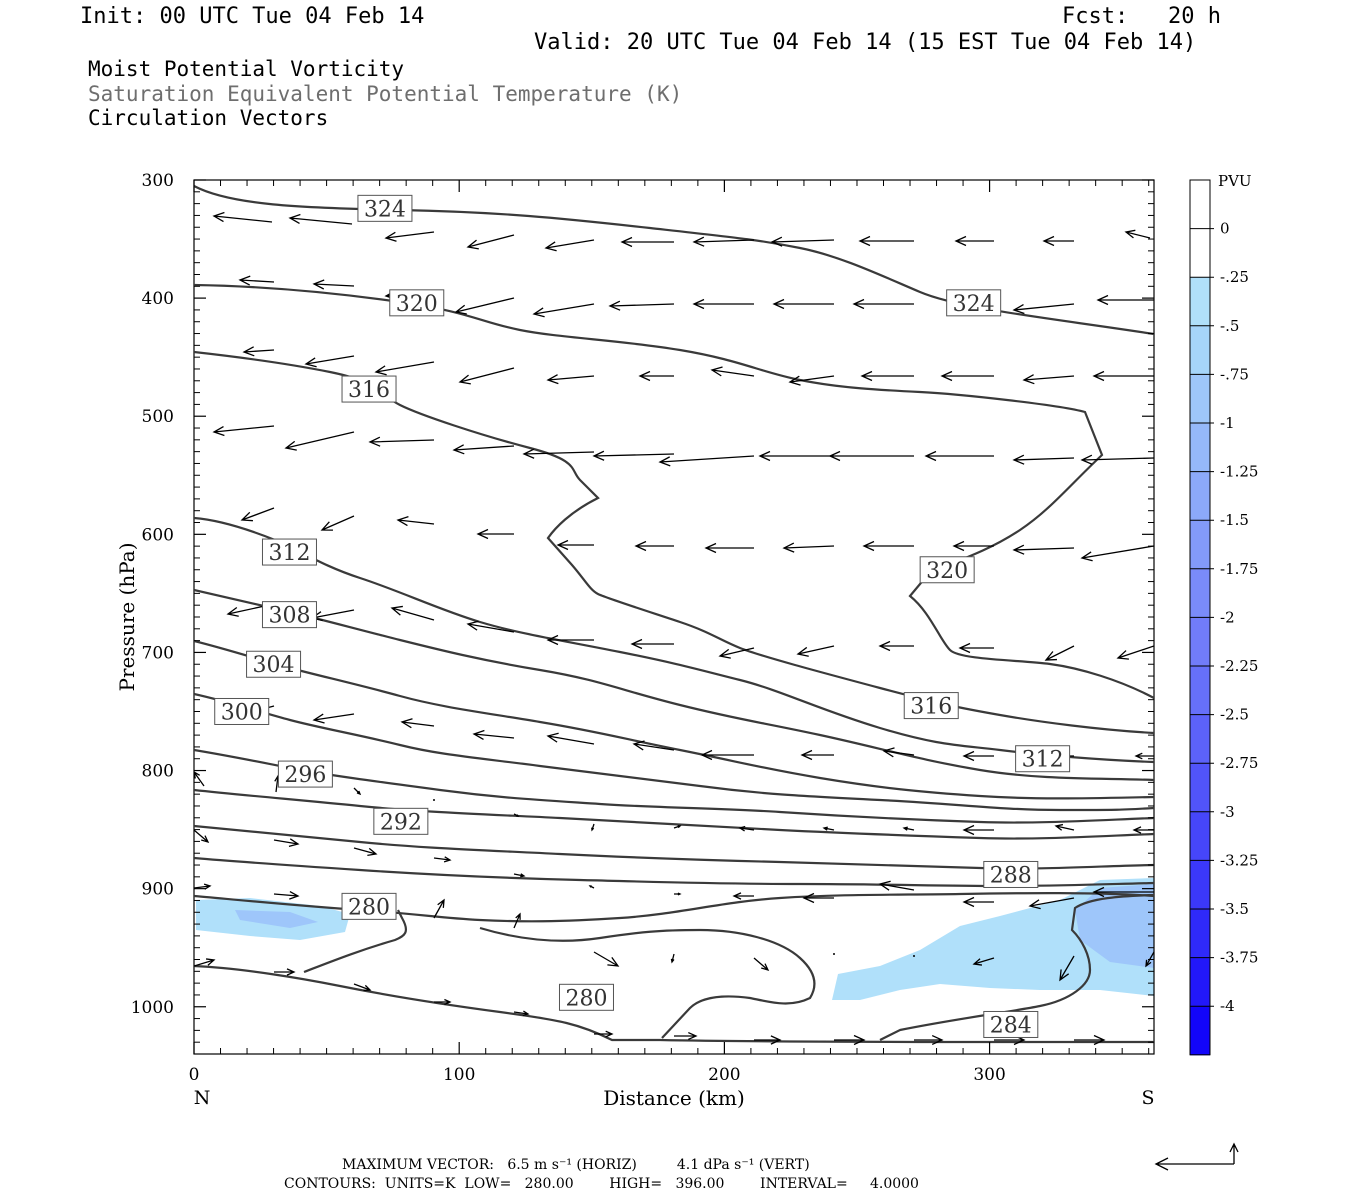 This screenshot has width=1350, height=1200. Describe the element at coordinates (1239, 569) in the screenshot. I see `colorbar-label: -1.75` at that location.